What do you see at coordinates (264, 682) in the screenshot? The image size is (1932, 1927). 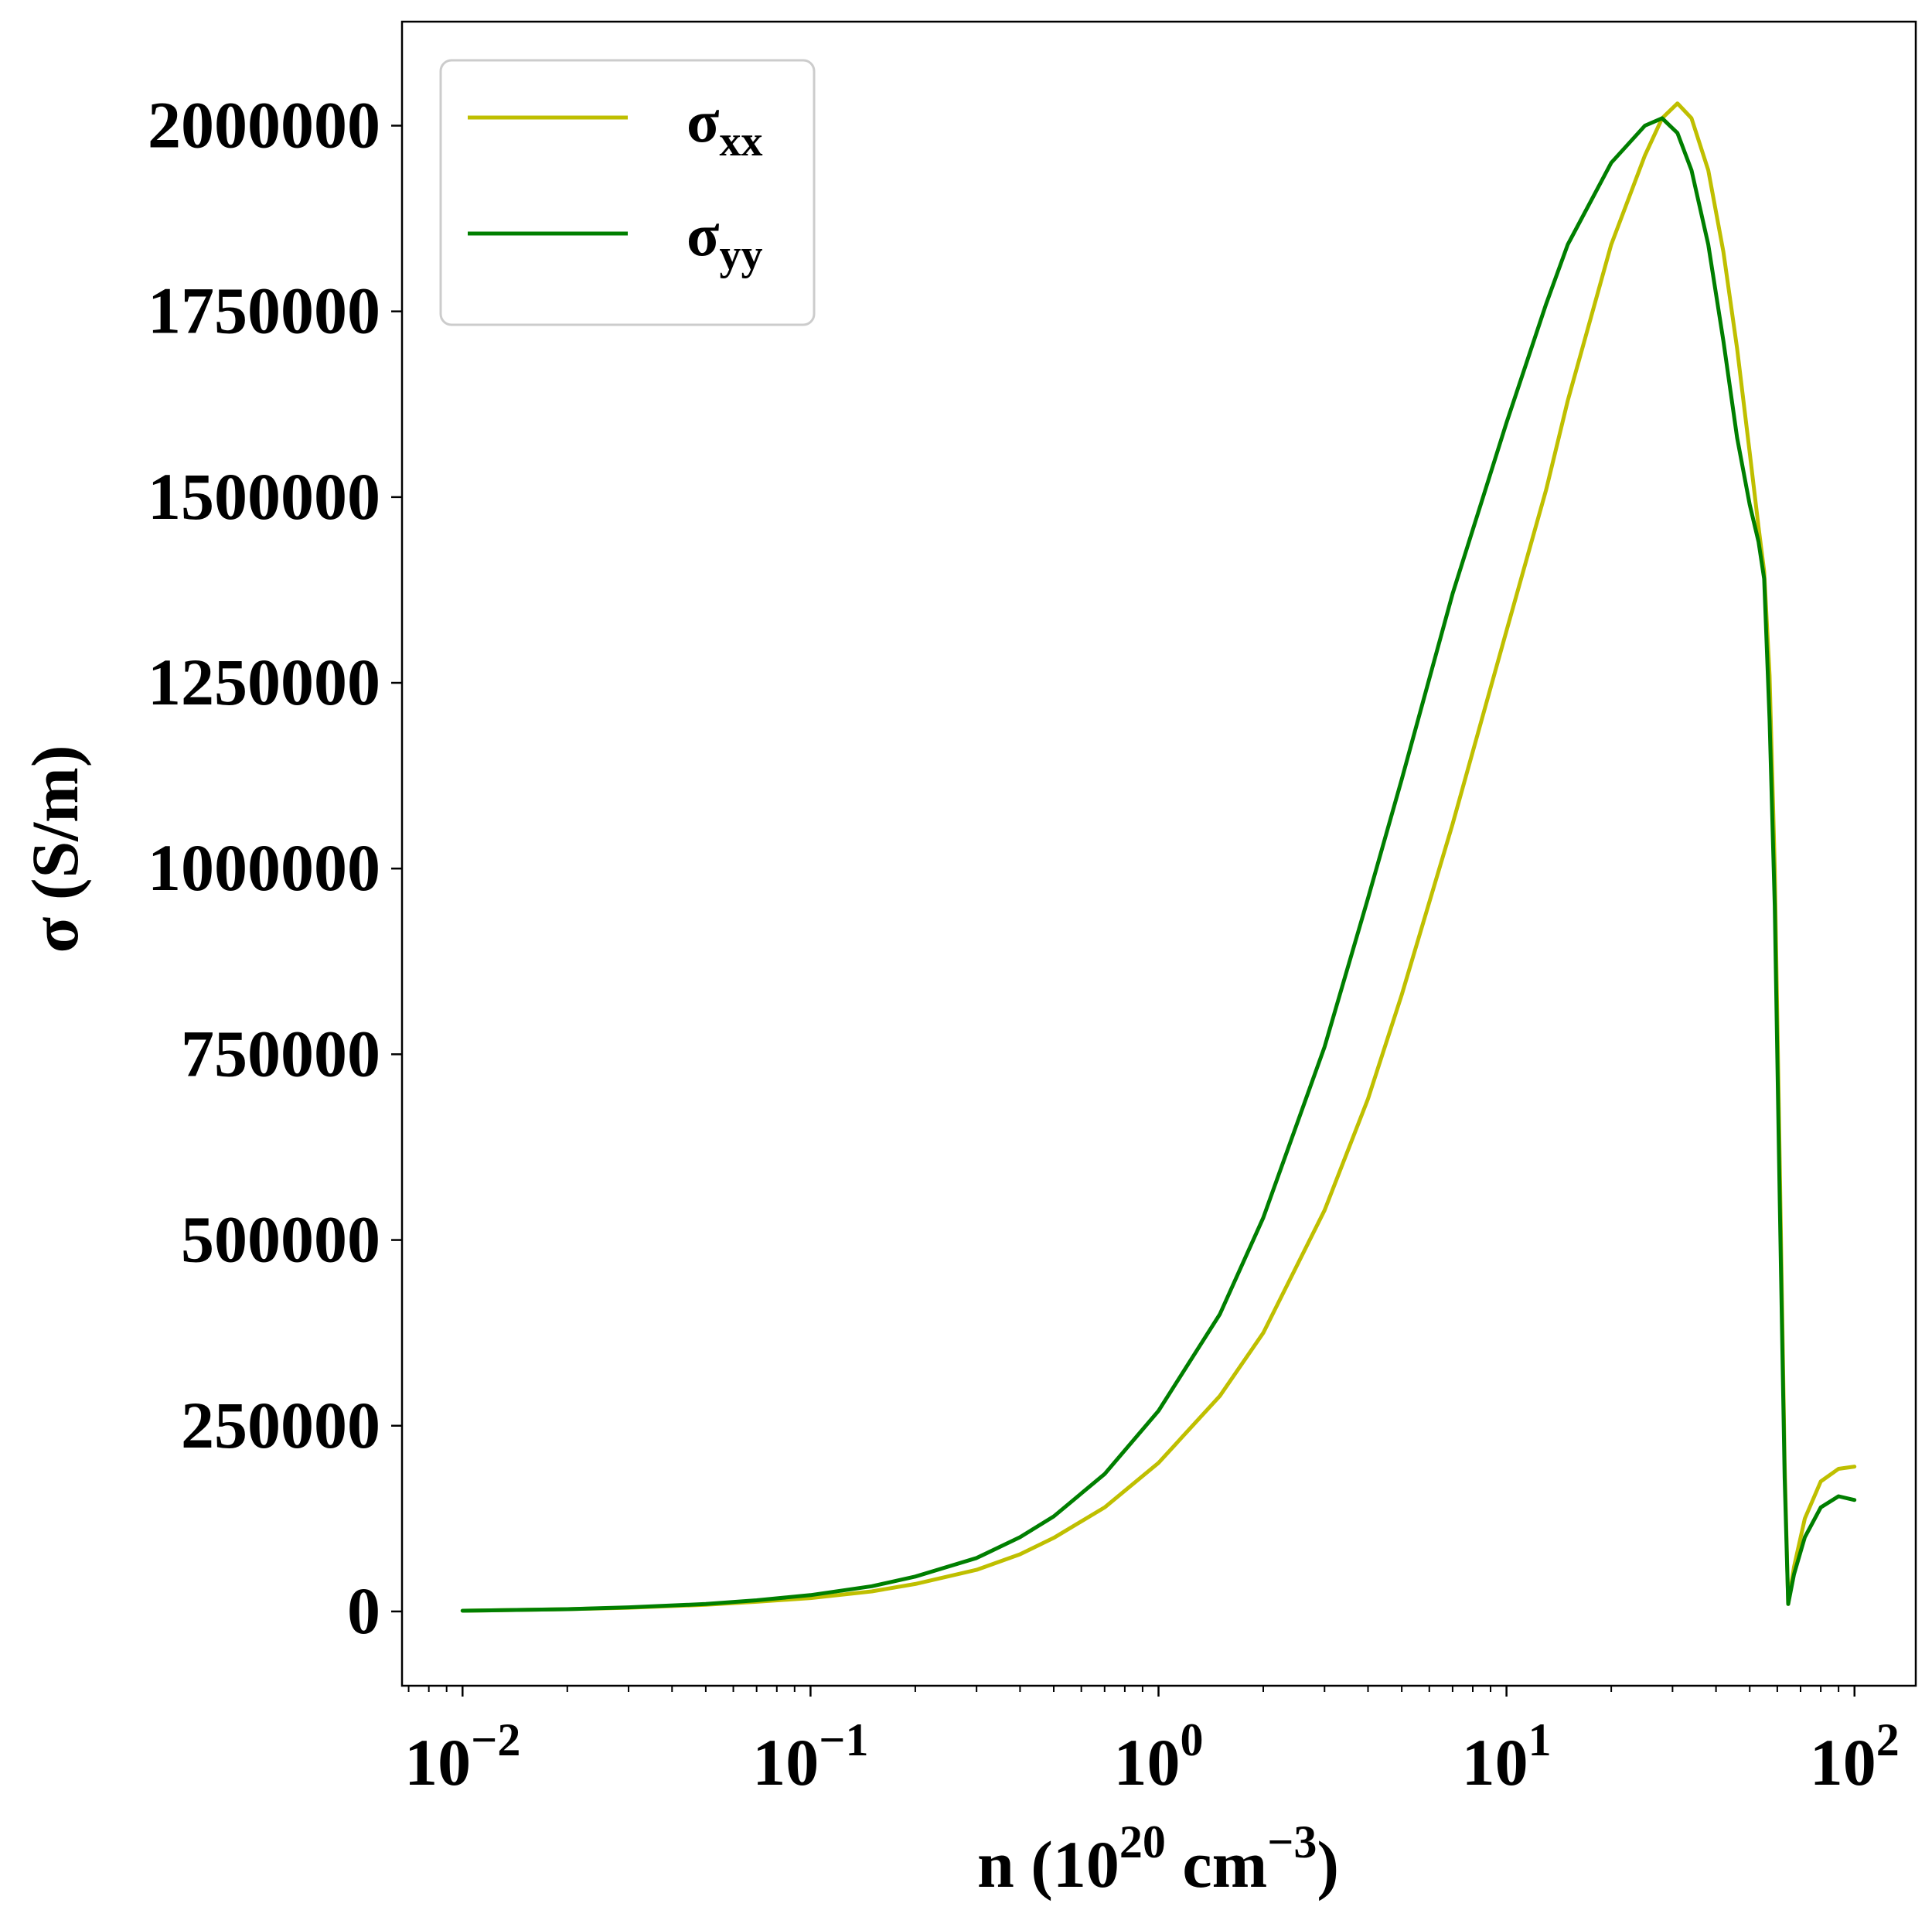 I see `y-tick-label: 1250000` at bounding box center [264, 682].